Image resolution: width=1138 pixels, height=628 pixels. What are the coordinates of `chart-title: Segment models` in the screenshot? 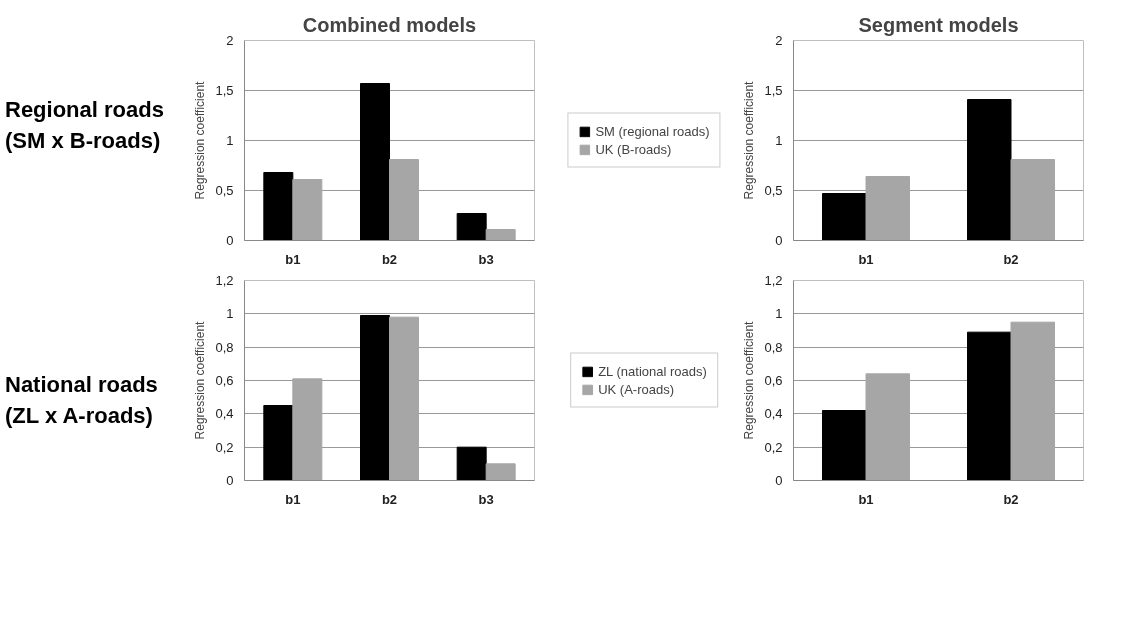 It's located at (938, 24).